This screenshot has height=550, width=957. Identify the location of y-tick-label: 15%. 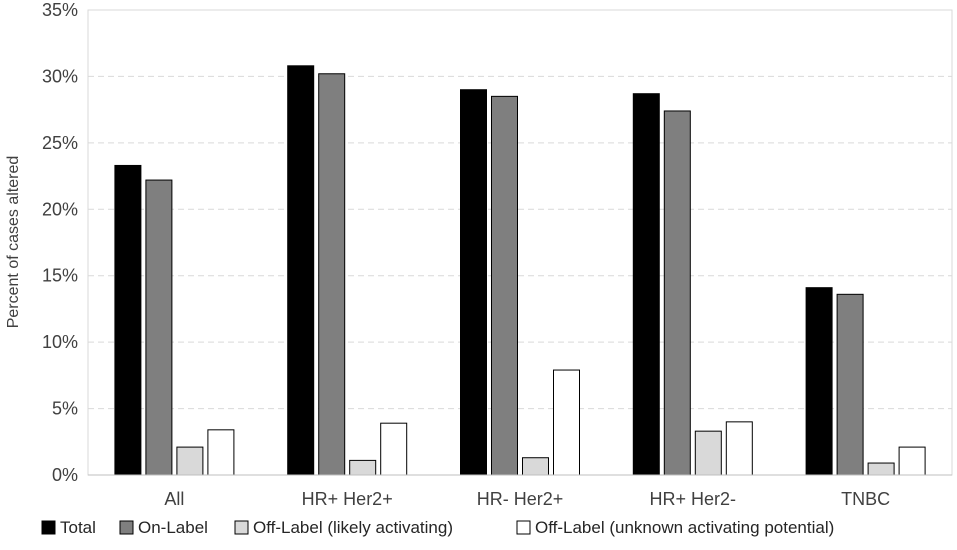
(60, 276).